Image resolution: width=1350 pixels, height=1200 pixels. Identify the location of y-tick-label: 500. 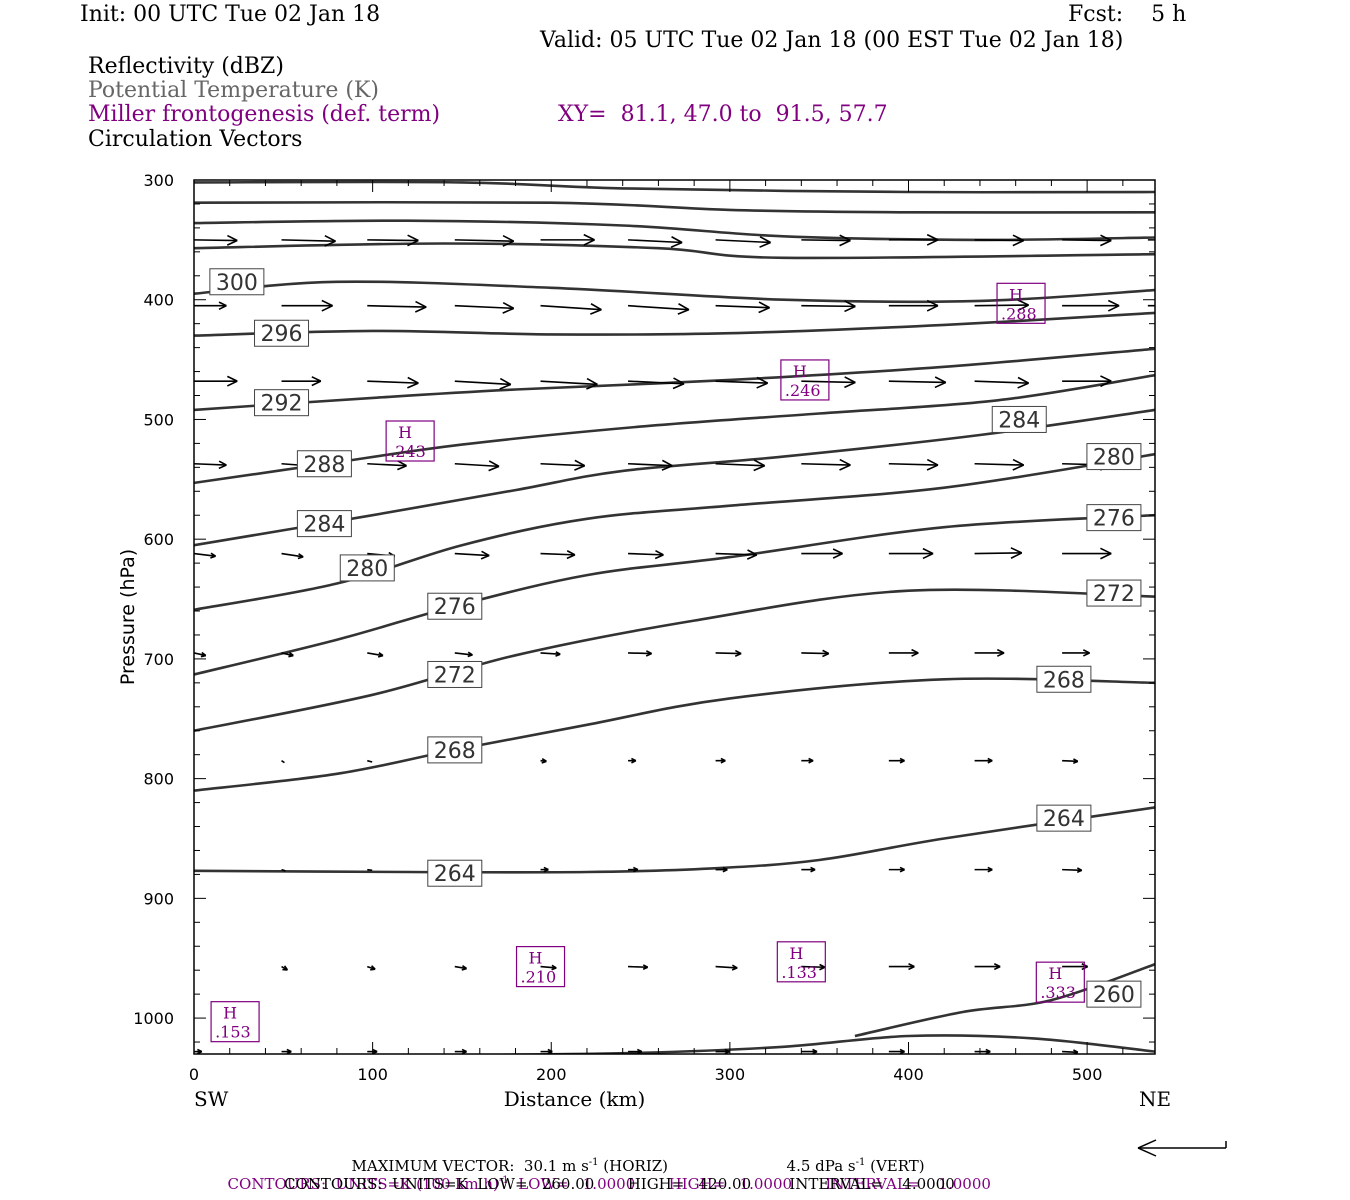
(158, 419).